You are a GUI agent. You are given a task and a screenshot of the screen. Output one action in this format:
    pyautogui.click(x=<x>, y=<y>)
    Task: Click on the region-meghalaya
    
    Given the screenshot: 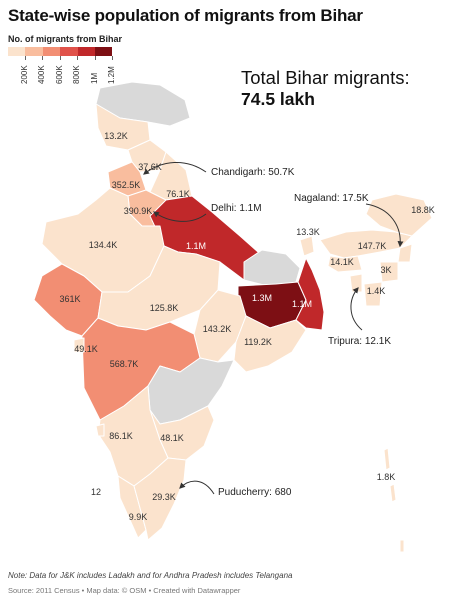 What is the action you would take?
    pyautogui.click(x=345, y=264)
    